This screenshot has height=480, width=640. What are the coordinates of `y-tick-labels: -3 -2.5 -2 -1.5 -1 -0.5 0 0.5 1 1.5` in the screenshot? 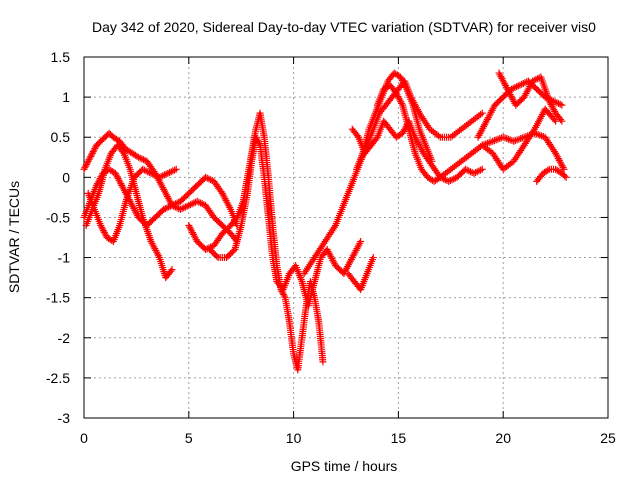 It's located at (58, 237).